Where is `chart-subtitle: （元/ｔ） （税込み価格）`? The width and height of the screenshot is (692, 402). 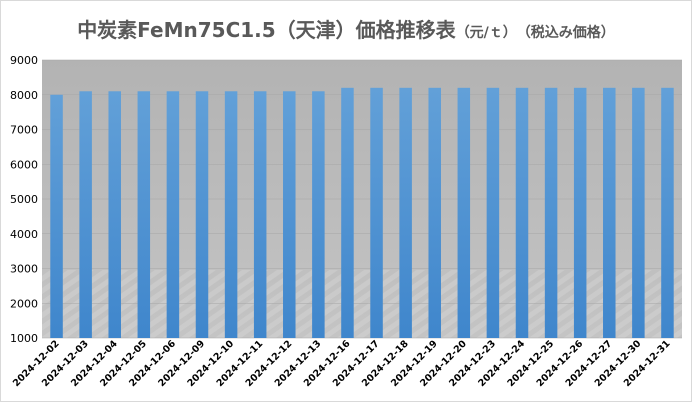 chart-subtitle: （元/ｔ） （税込み価格） is located at coordinates (535, 33).